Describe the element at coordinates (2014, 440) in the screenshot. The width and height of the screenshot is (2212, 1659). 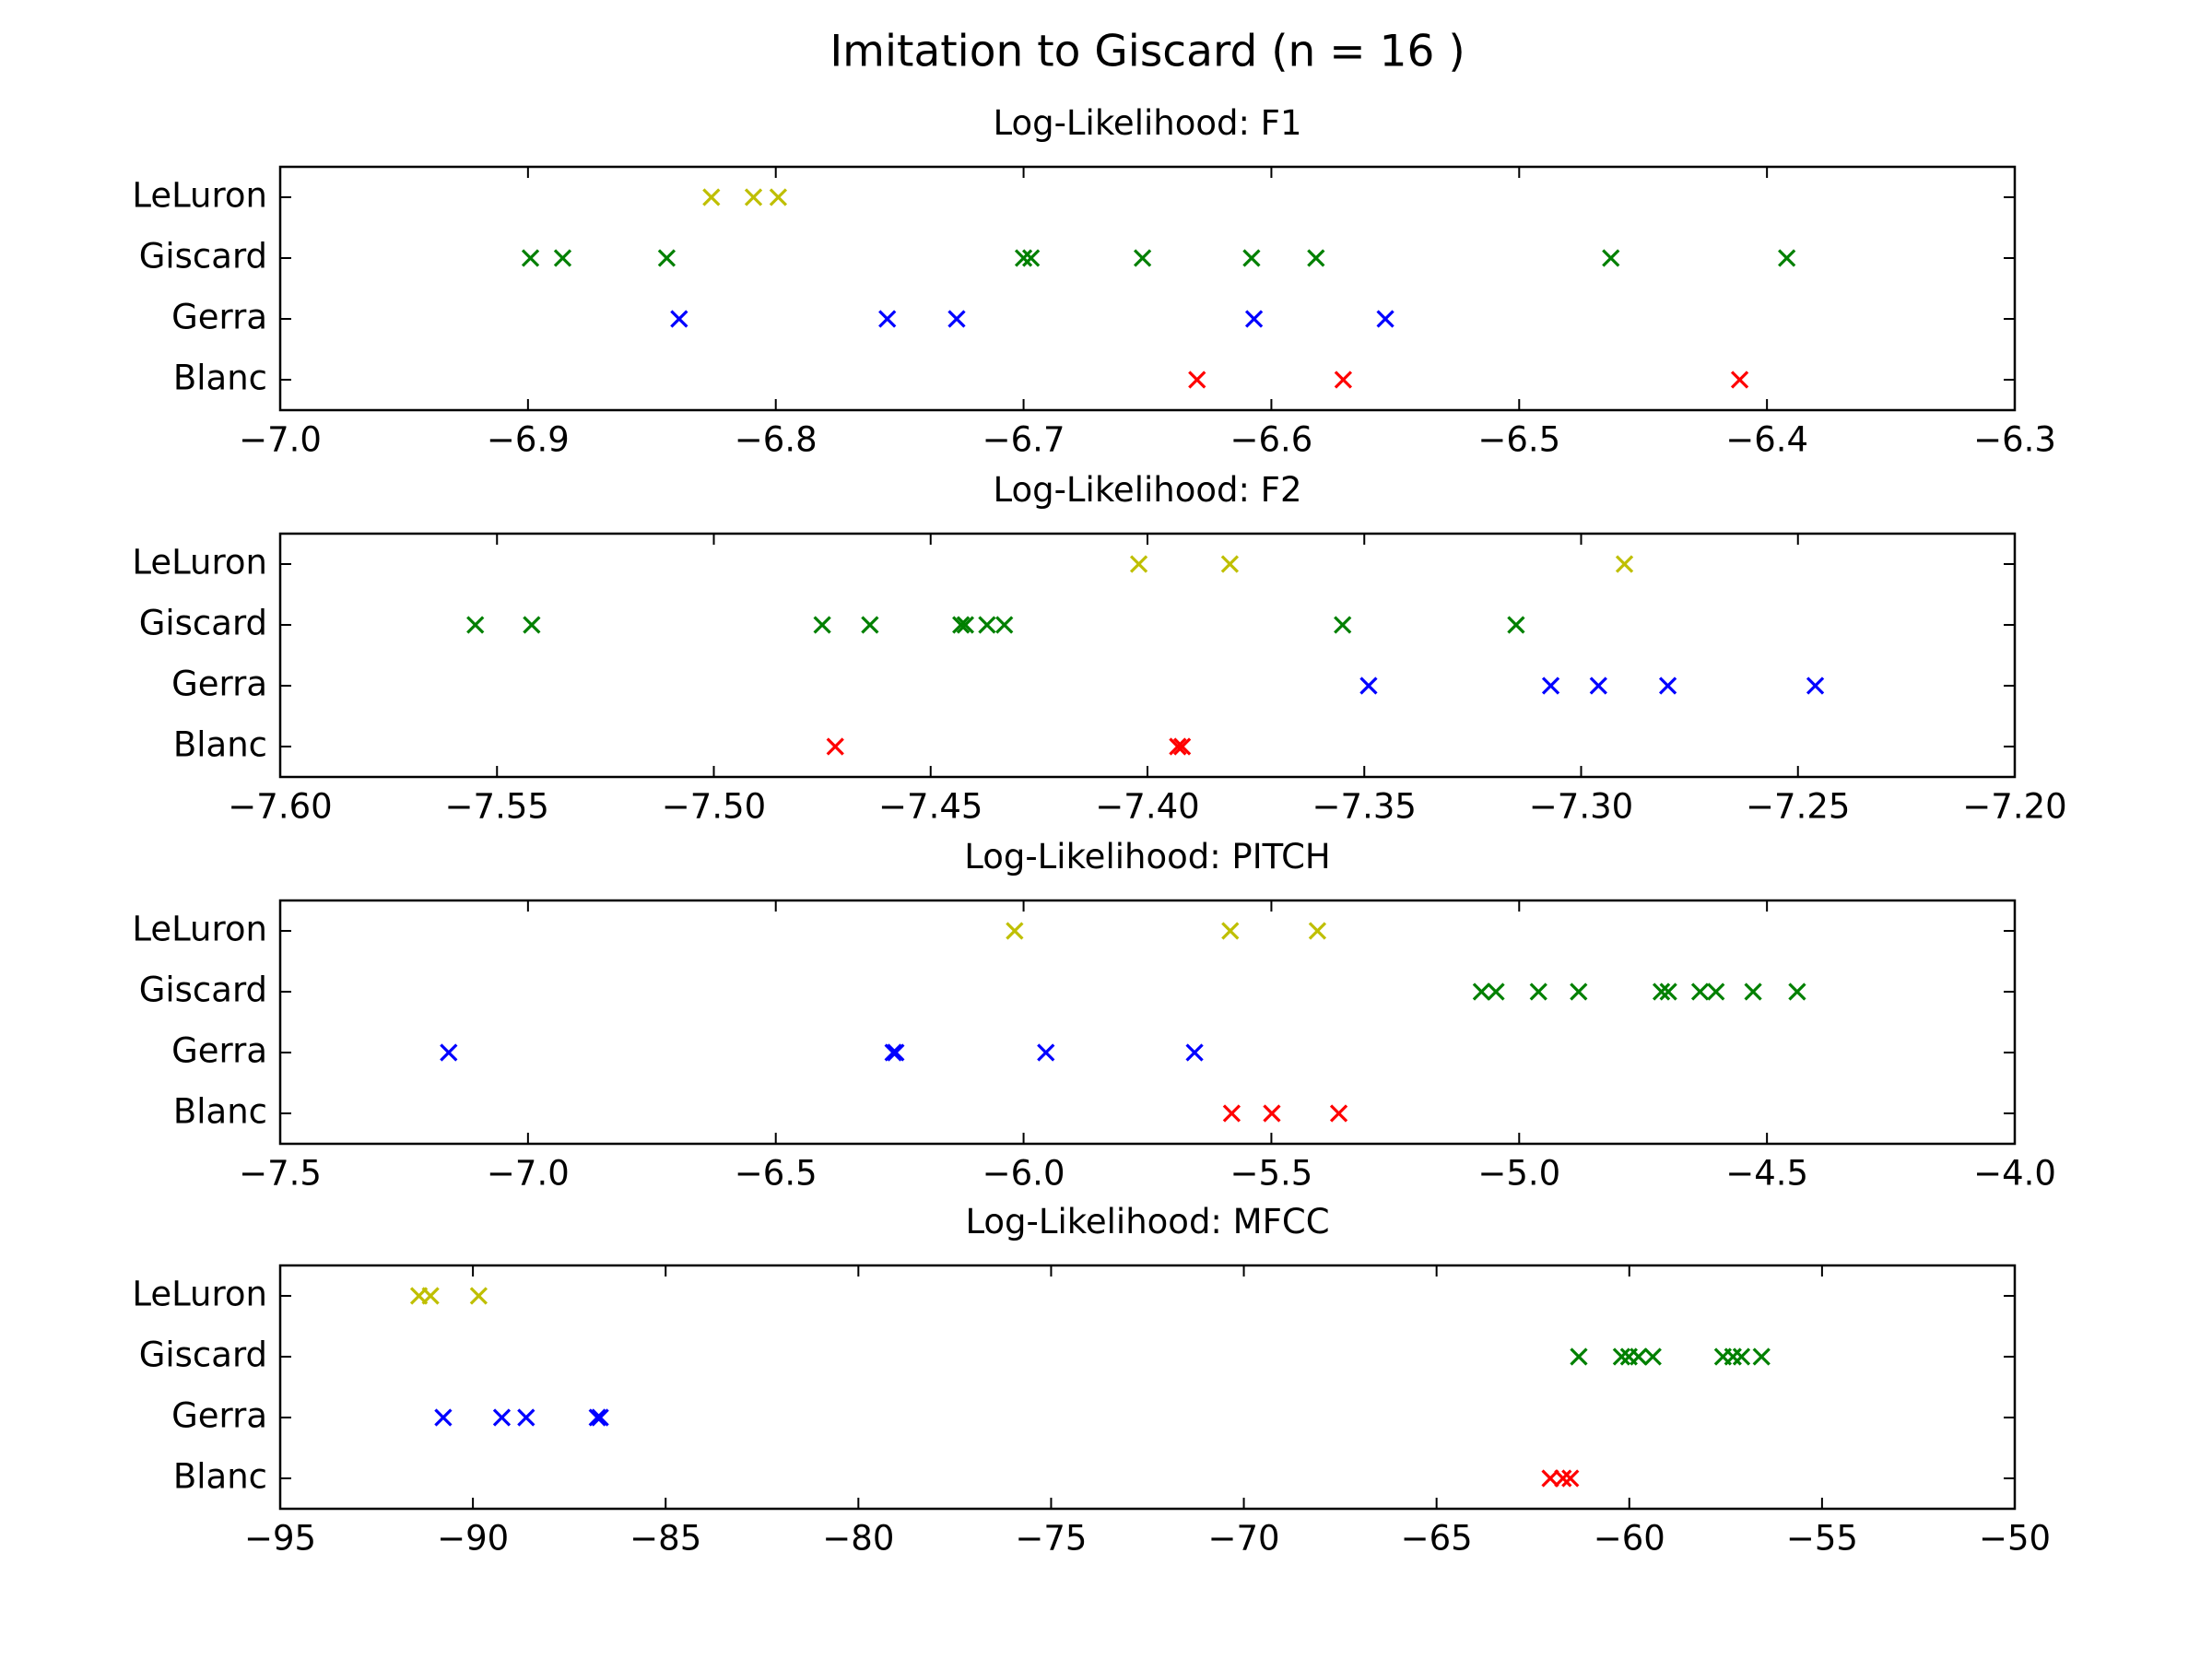
I see `x-tick-label: −6.3` at that location.